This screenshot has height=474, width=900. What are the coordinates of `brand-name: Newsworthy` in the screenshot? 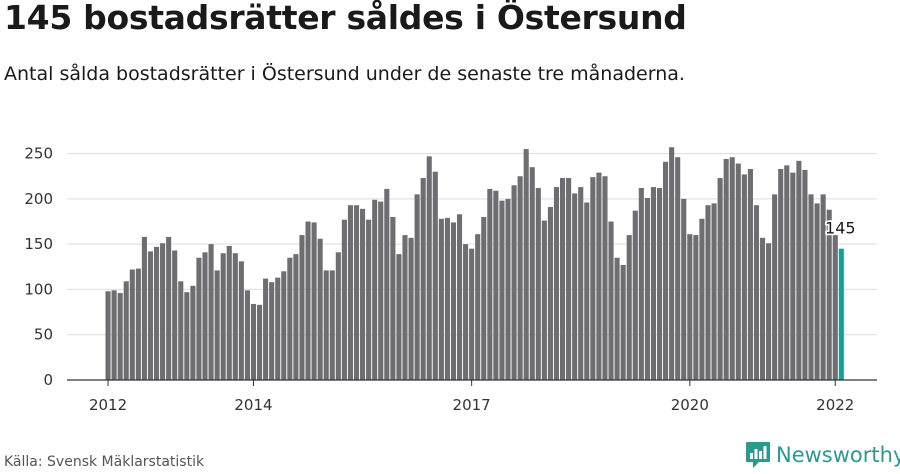 It's located at (838, 455).